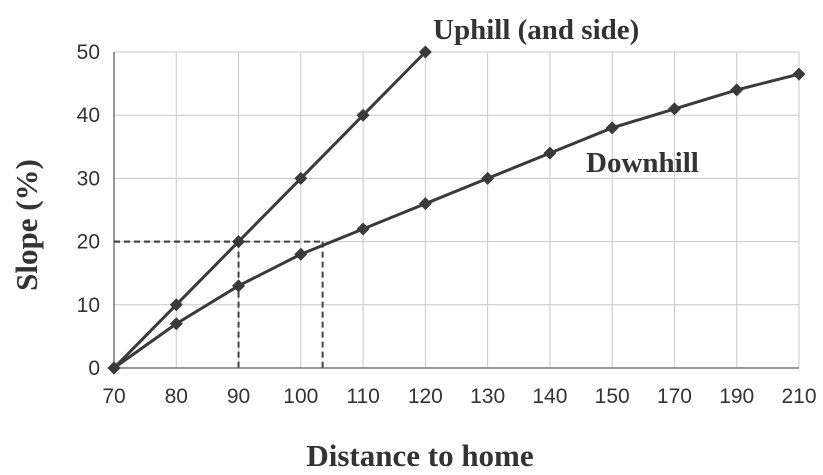  What do you see at coordinates (176, 396) in the screenshot?
I see `x-tick-label: 80` at bounding box center [176, 396].